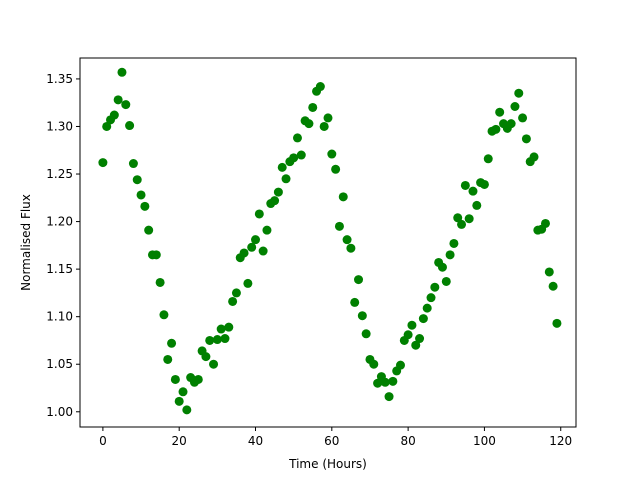 This screenshot has height=480, width=640. I want to click on x-tick-label: 60, so click(331, 441).